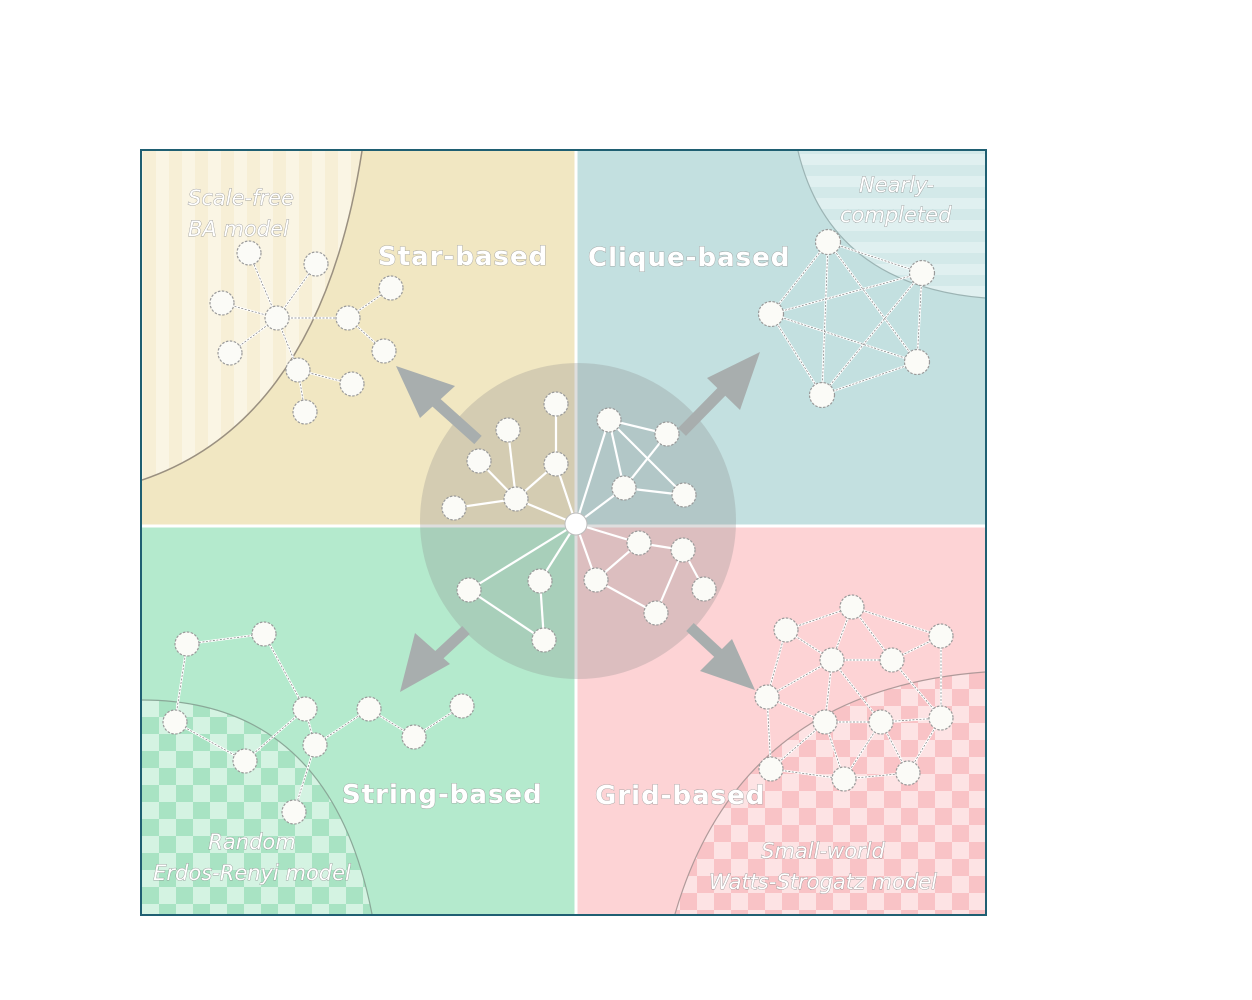  I want to click on scale-free-region, so click(252, 316).